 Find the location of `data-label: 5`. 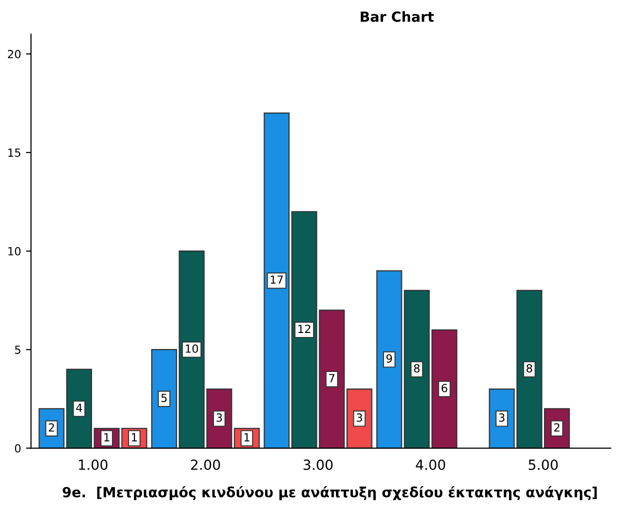

data-label: 5 is located at coordinates (164, 398).